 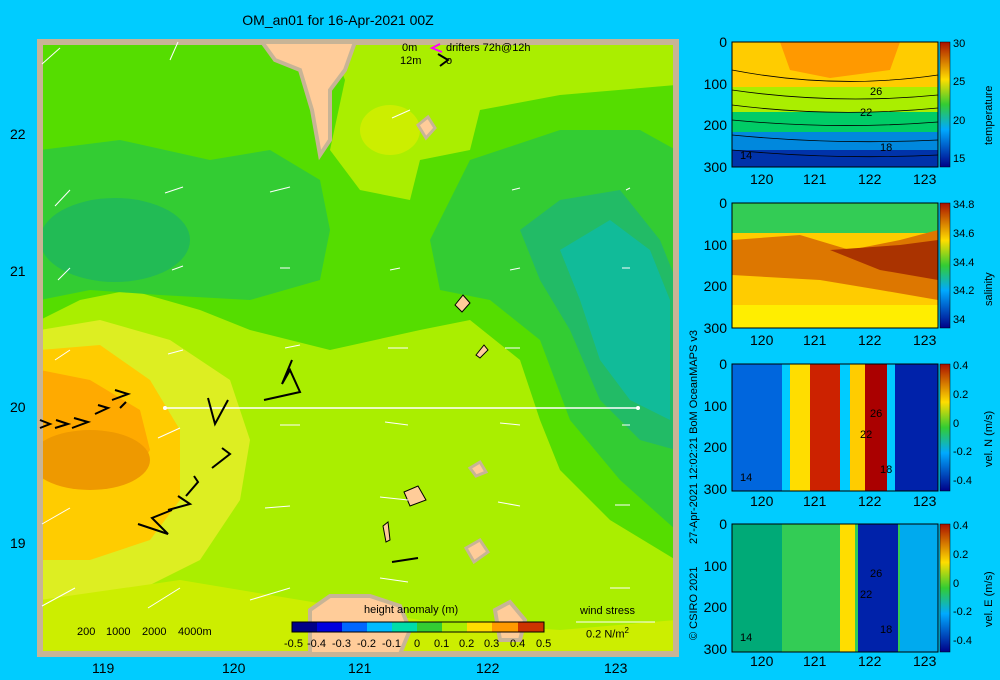 I want to click on panel-cbar-tick: -0.4, so click(x=962, y=641).